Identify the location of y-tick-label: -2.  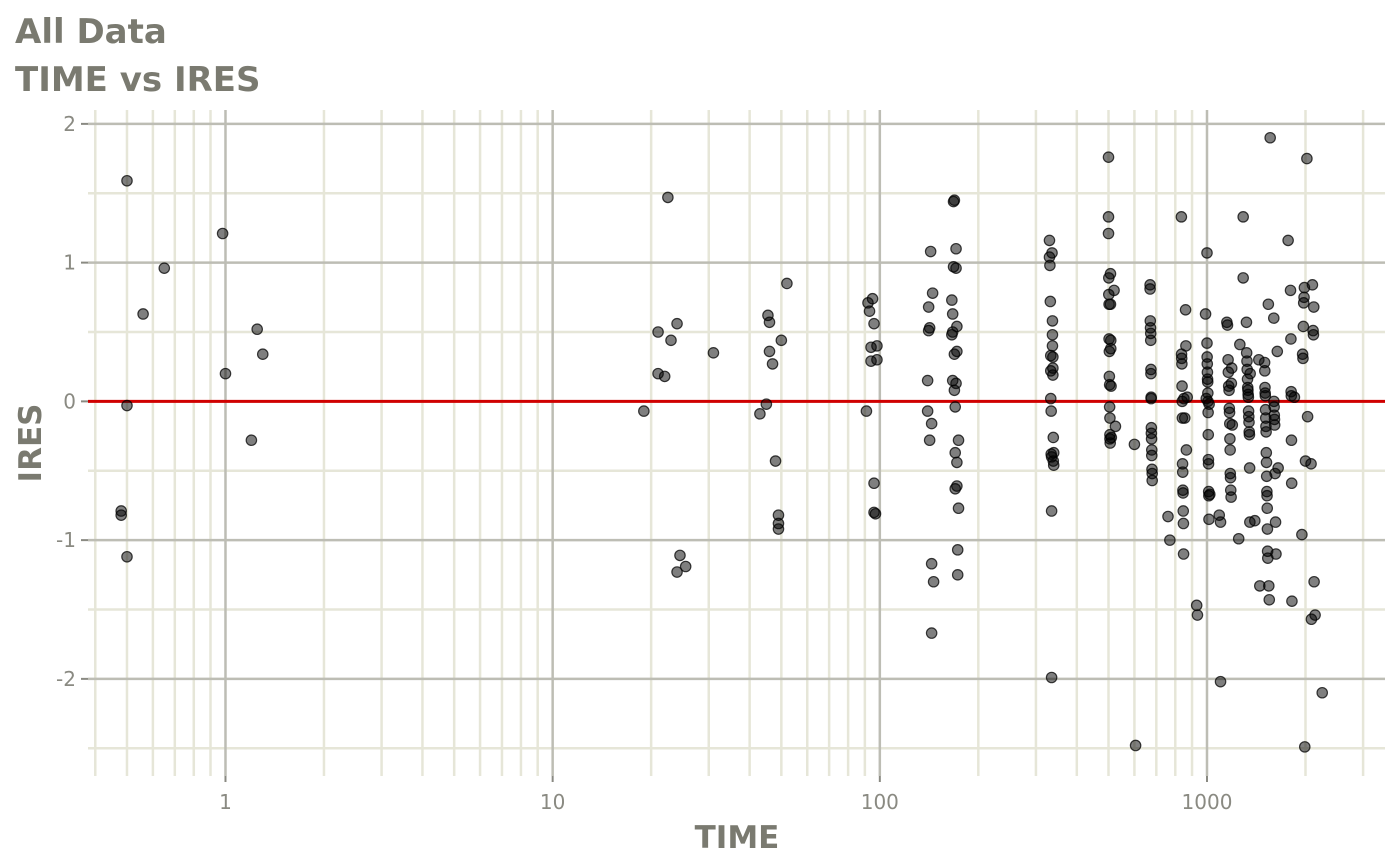
(66, 679).